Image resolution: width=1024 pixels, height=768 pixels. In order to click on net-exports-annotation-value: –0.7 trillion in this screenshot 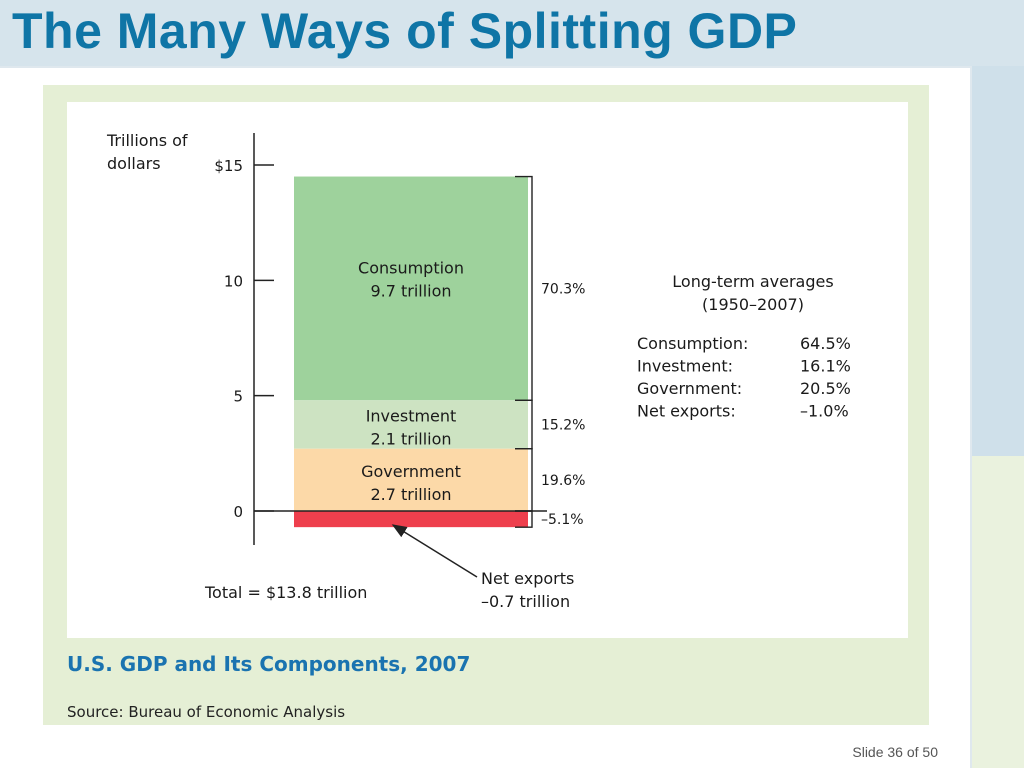, I will do `click(525, 601)`.